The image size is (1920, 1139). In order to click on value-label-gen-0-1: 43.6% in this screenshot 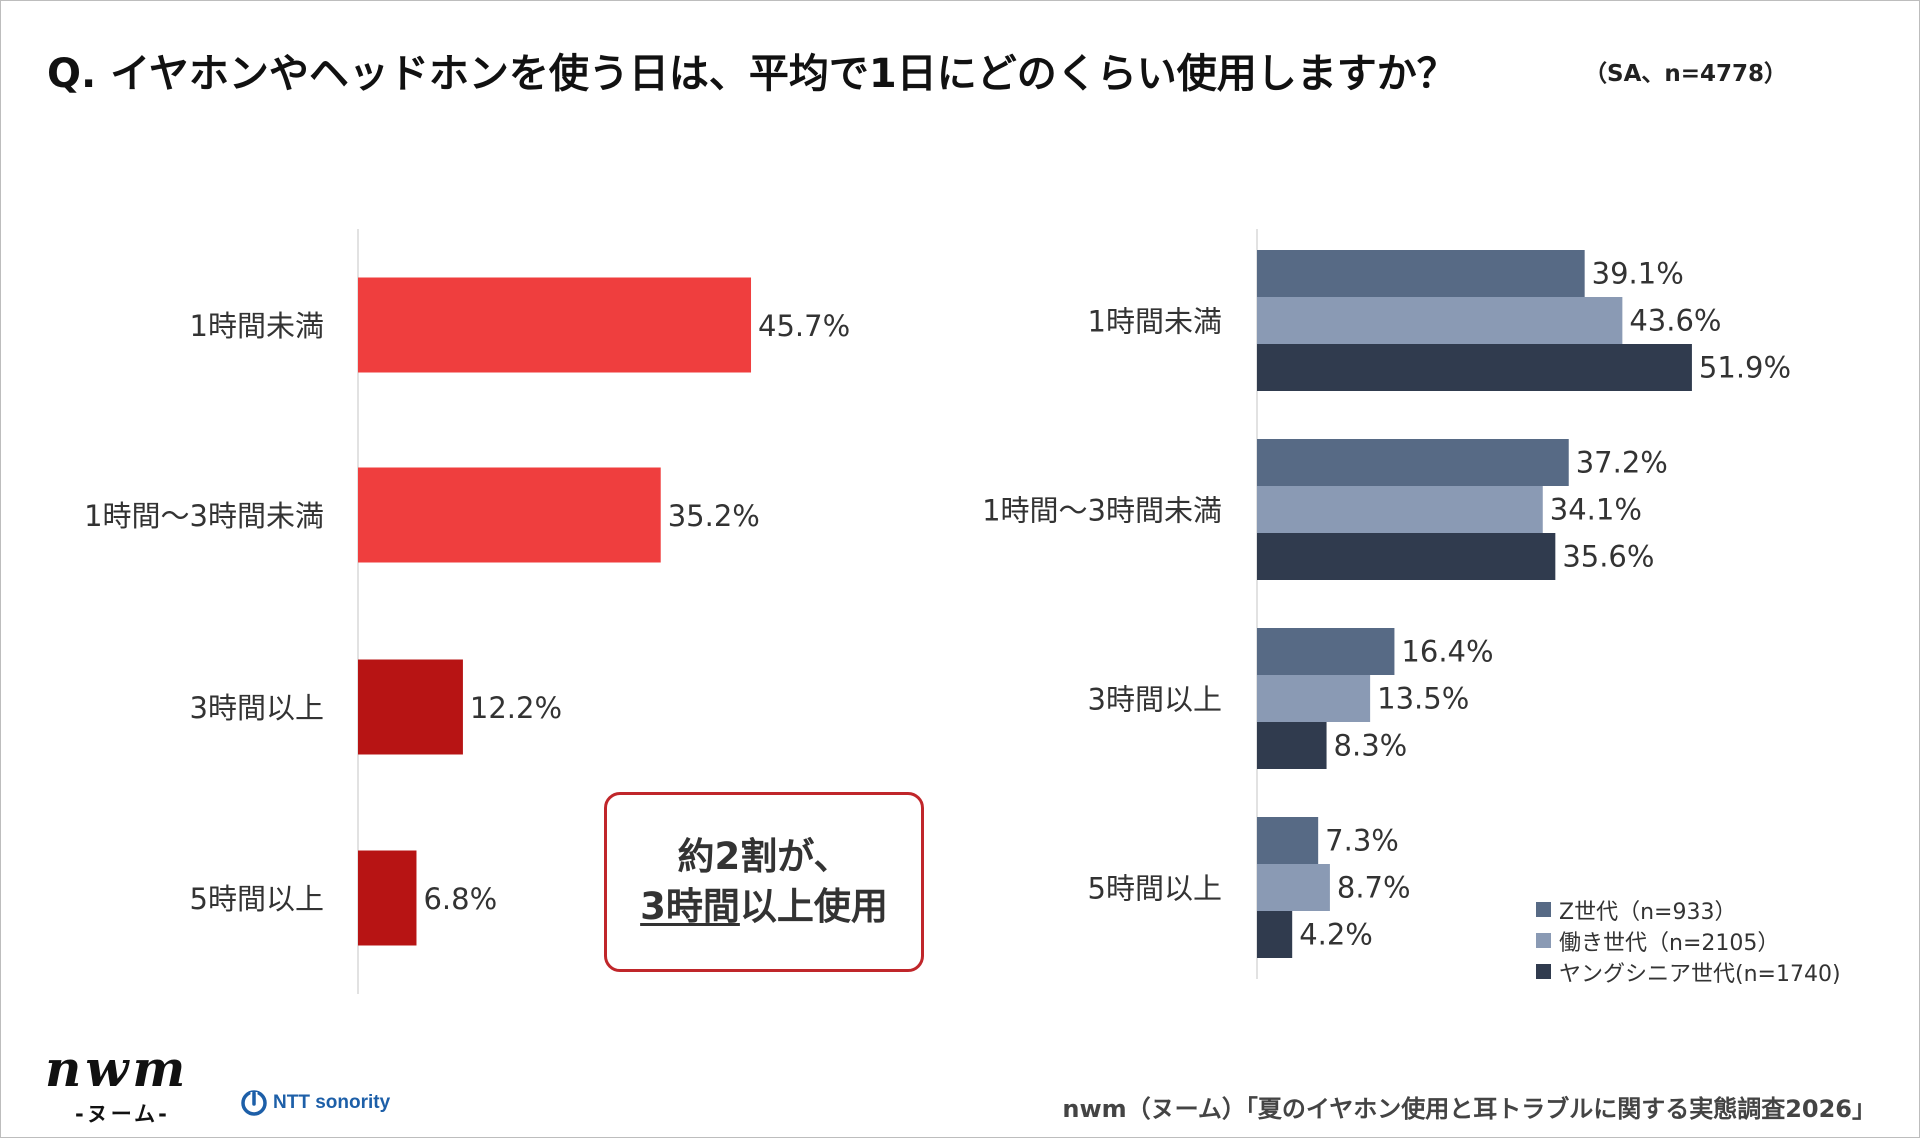, I will do `click(1675, 321)`.